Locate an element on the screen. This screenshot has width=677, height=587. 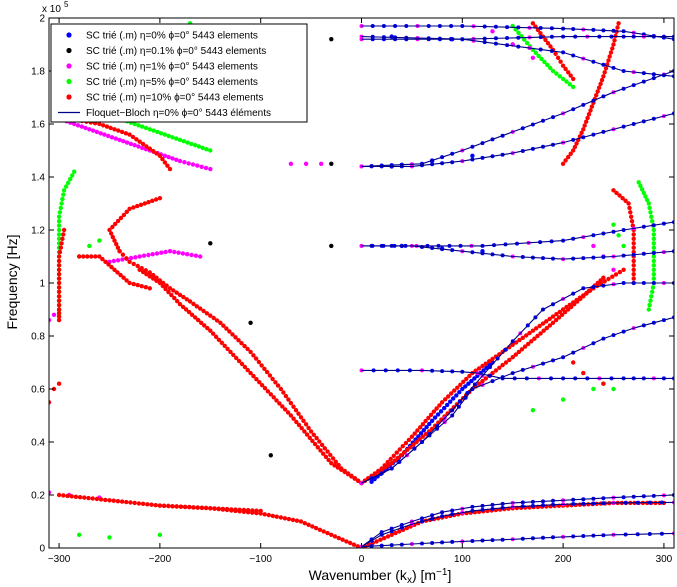
x-tick-label: 100 is located at coordinates (462, 559).